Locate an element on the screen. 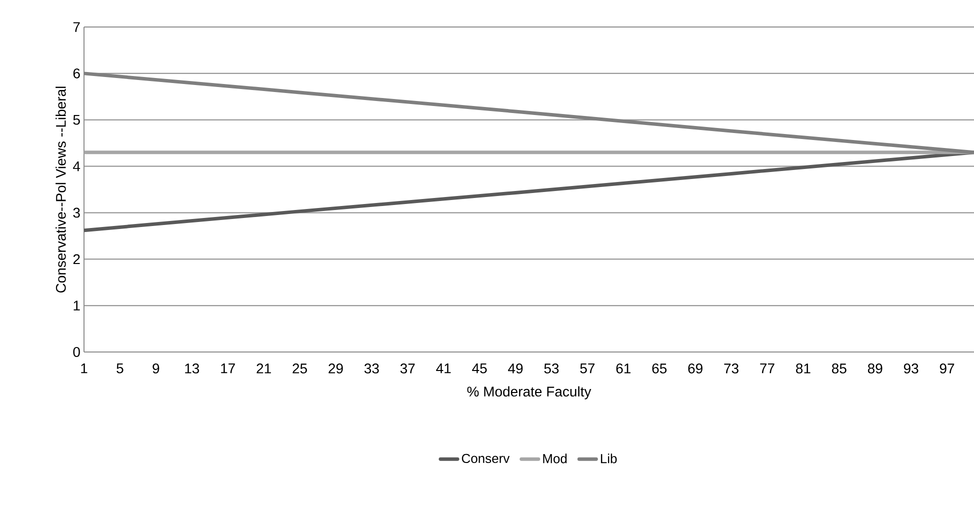 This screenshot has width=974, height=527. x-tick-label: 37 is located at coordinates (407, 369).